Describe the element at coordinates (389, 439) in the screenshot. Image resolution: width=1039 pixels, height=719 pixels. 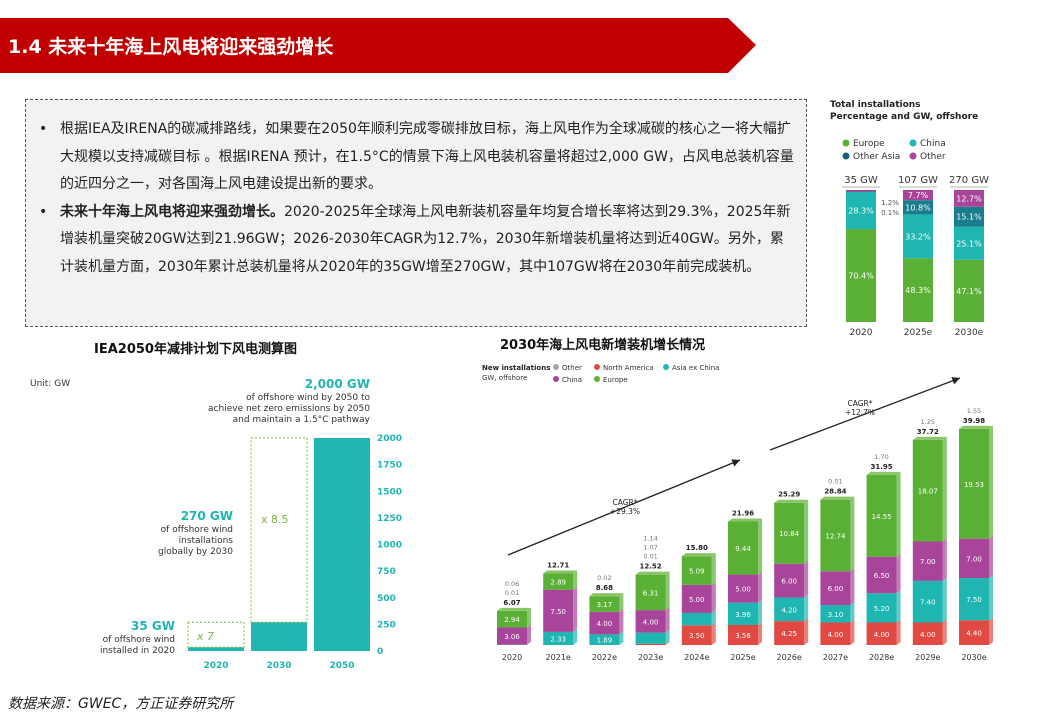
I see `y-tick-label: 2000` at that location.